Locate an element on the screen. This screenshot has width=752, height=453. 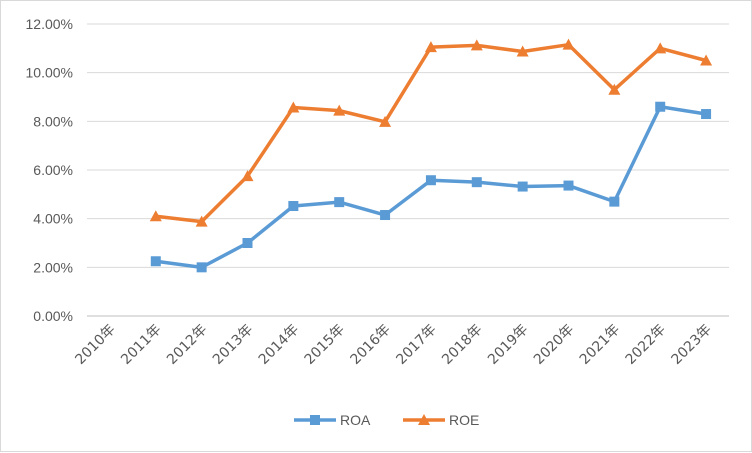
y-tick-label: 8.00% is located at coordinates (53, 121).